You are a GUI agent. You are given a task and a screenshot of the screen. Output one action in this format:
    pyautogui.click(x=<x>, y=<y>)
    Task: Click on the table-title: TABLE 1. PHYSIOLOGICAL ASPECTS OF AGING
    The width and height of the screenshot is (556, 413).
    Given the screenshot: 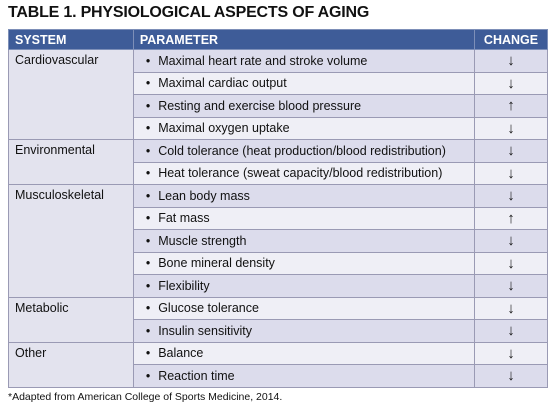 What is the action you would take?
    pyautogui.click(x=189, y=12)
    